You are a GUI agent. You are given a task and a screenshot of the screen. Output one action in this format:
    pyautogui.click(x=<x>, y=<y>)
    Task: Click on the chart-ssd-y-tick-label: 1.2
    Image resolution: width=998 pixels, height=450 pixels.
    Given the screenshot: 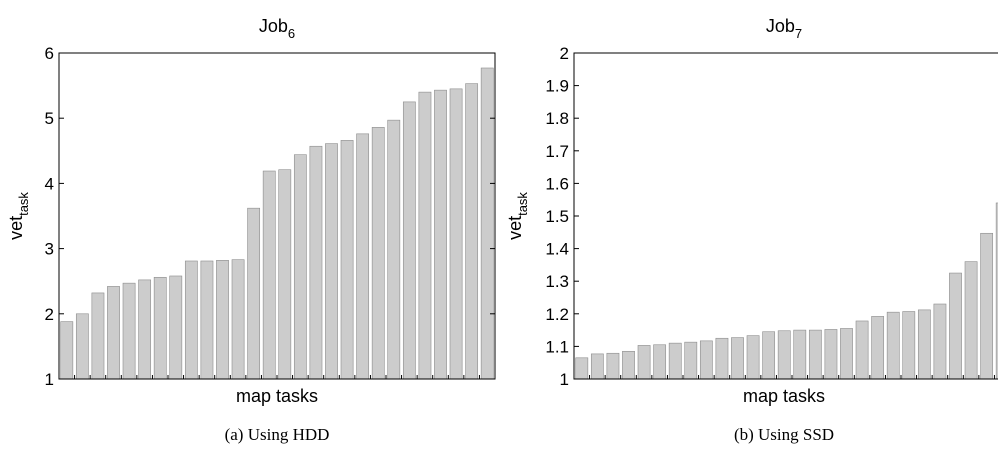 What is the action you would take?
    pyautogui.click(x=557, y=314)
    